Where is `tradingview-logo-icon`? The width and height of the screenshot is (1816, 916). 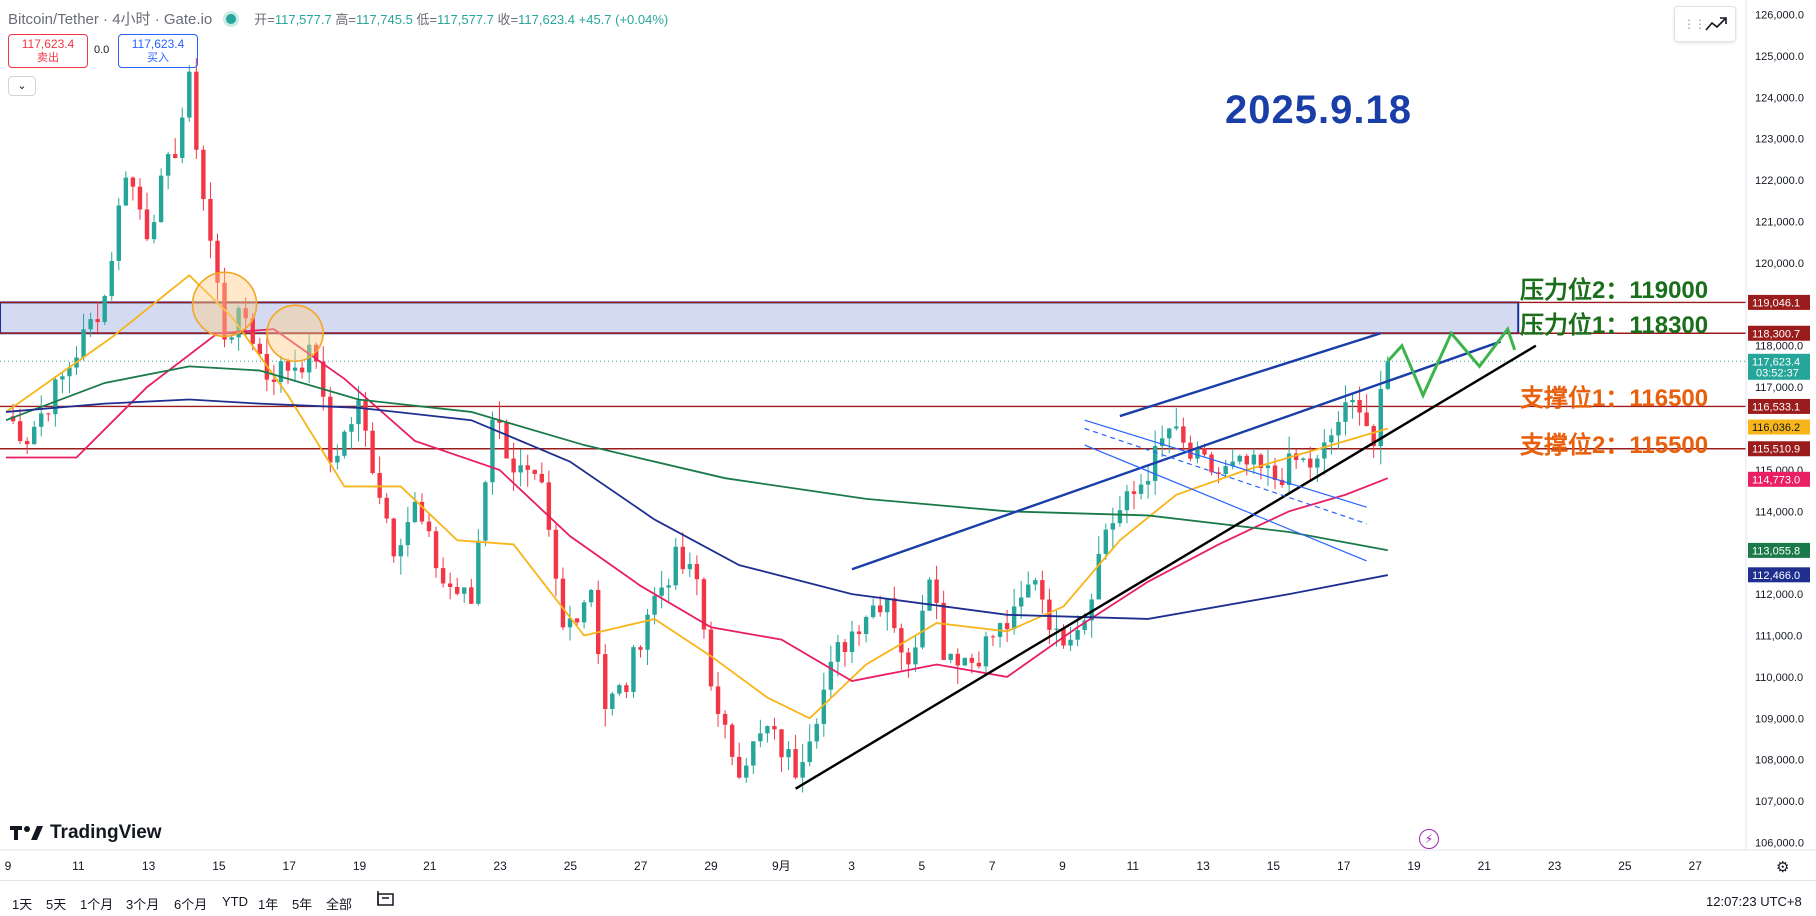
tradingview-logo-icon is located at coordinates (26, 833).